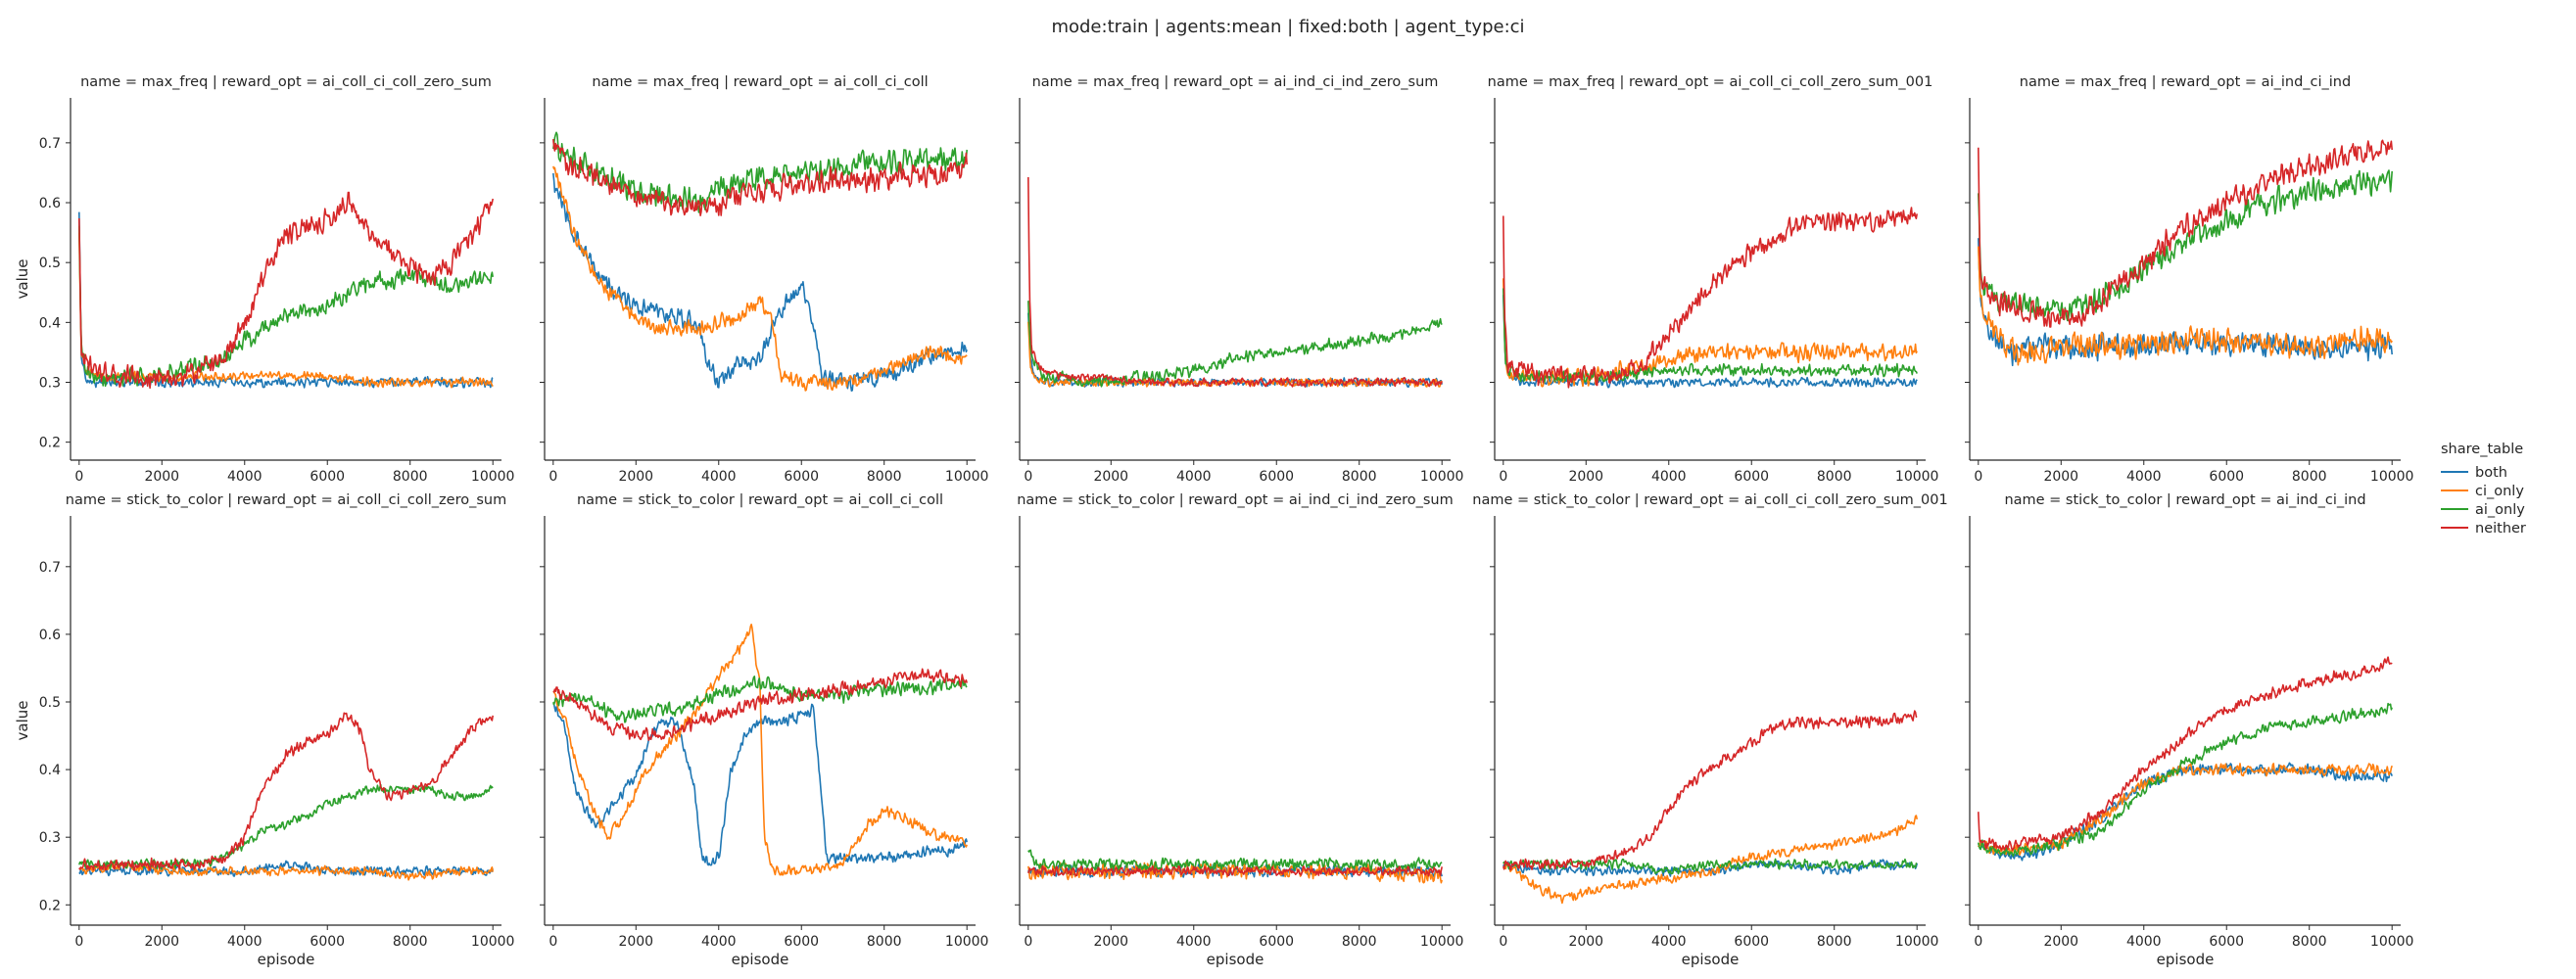 Image resolution: width=2576 pixels, height=979 pixels. What do you see at coordinates (50, 770) in the screenshot?
I see `y-tick-label: 0.4` at bounding box center [50, 770].